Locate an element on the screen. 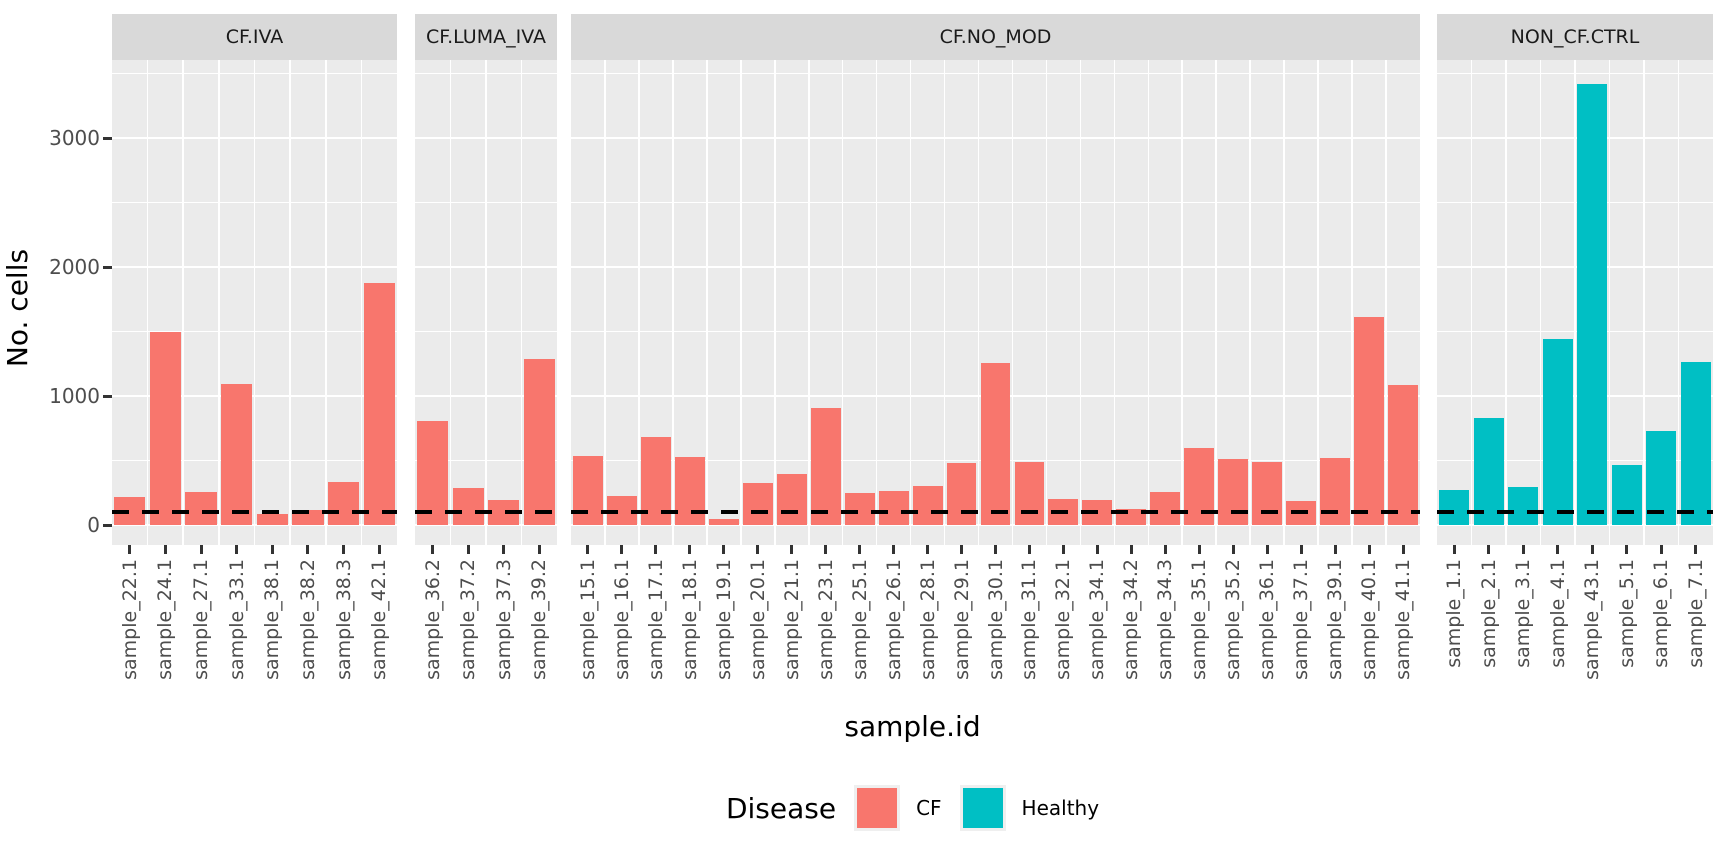 This screenshot has width=1728, height=864. x-tick-label: sample_35.2 is located at coordinates (1233, 619).